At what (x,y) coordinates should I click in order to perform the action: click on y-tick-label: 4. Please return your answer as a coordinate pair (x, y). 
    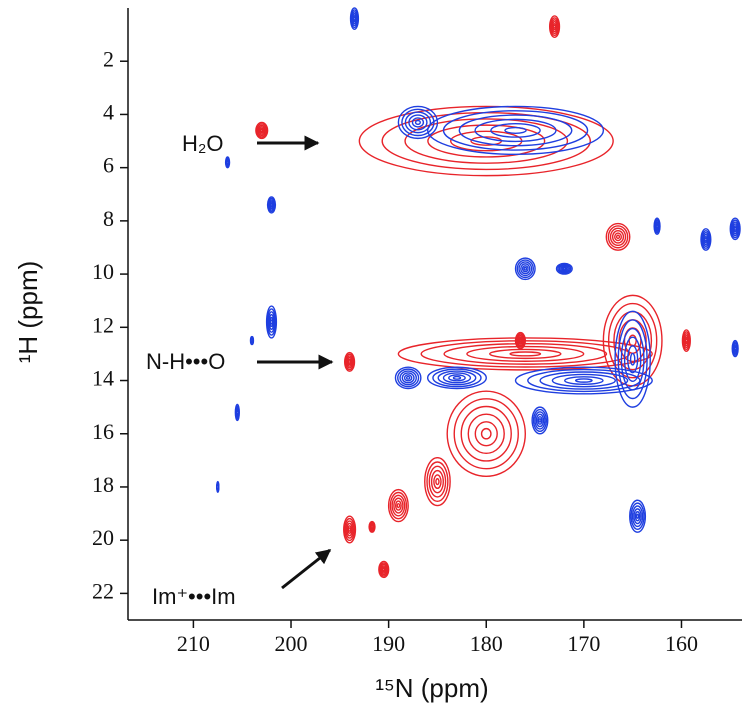
    Looking at the image, I should click on (108, 111).